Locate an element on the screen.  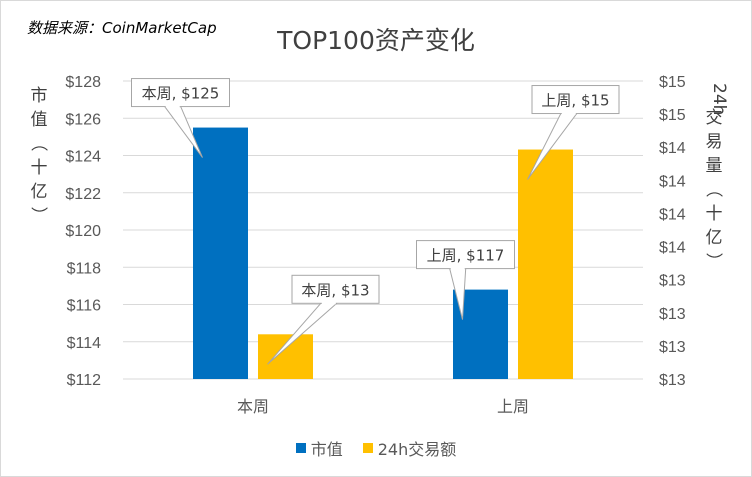
left-tick-label: $124 is located at coordinates (83, 157).